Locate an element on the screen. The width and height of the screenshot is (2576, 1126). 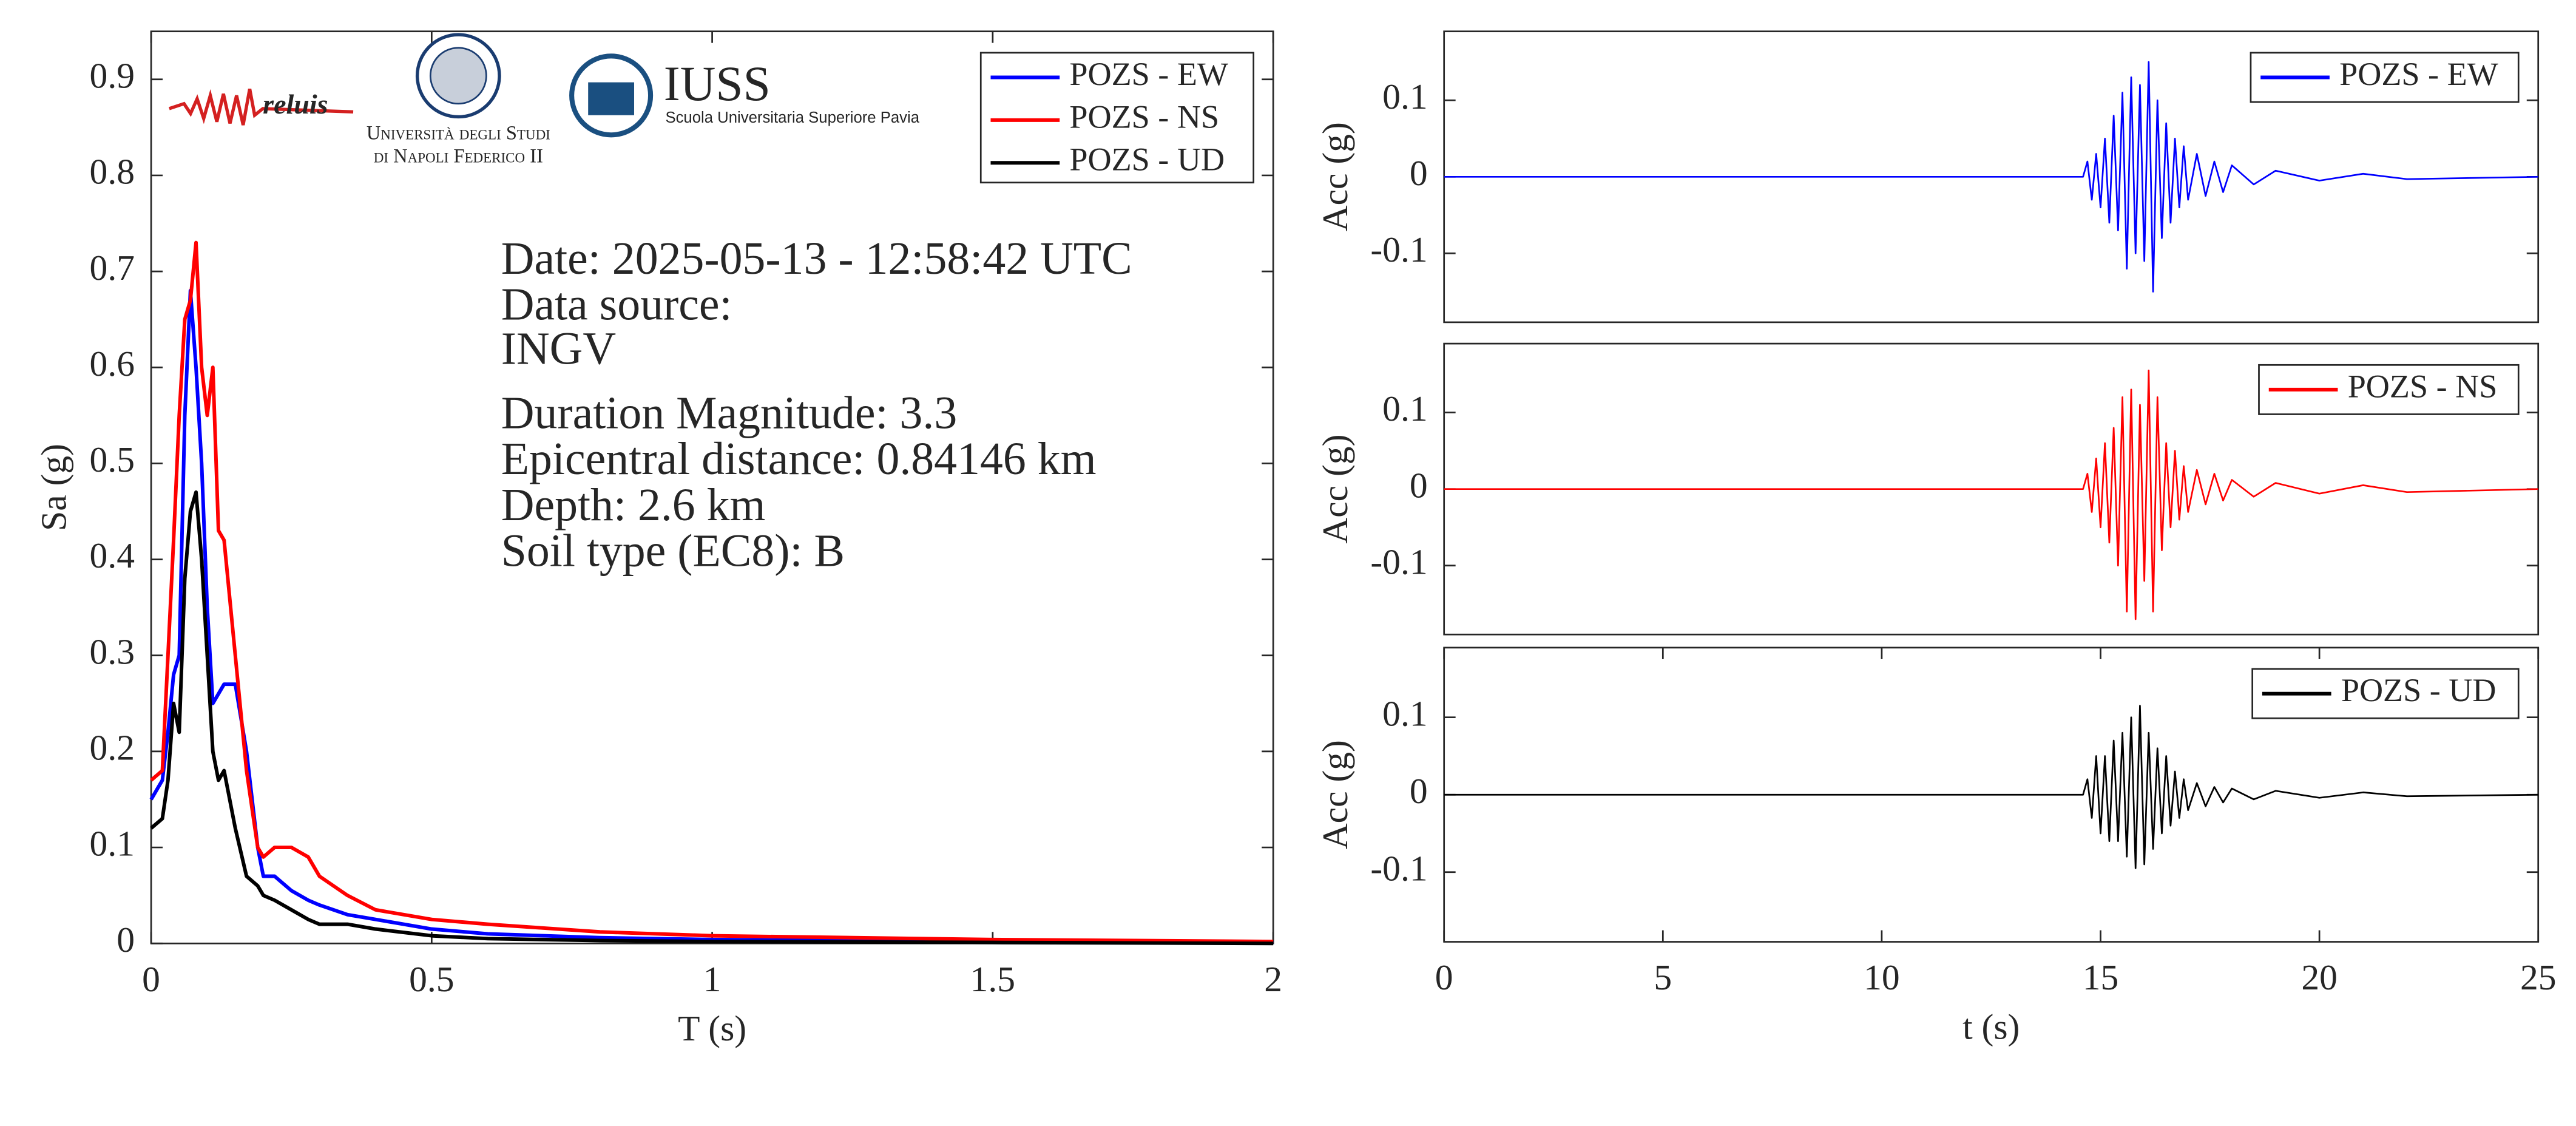
y-axis-label: Sa (g) is located at coordinates (53, 487).